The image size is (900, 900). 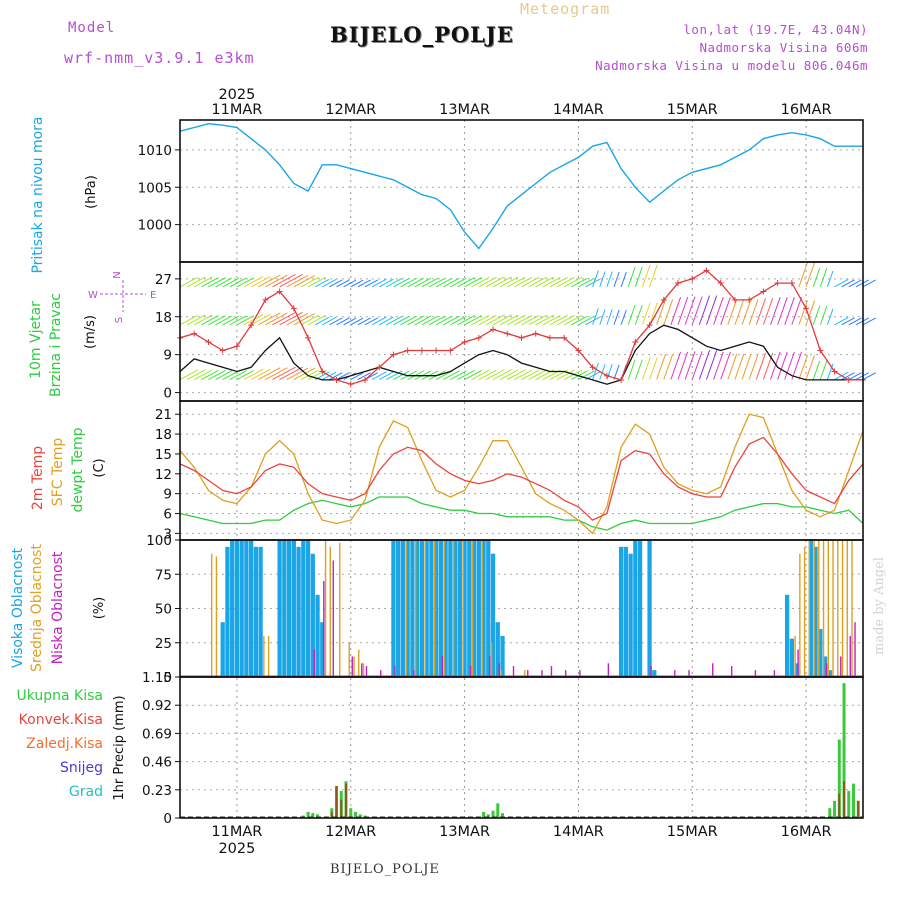 What do you see at coordinates (36, 340) in the screenshot?
I see `wind-ylabel-1: 10m Vjetar` at bounding box center [36, 340].